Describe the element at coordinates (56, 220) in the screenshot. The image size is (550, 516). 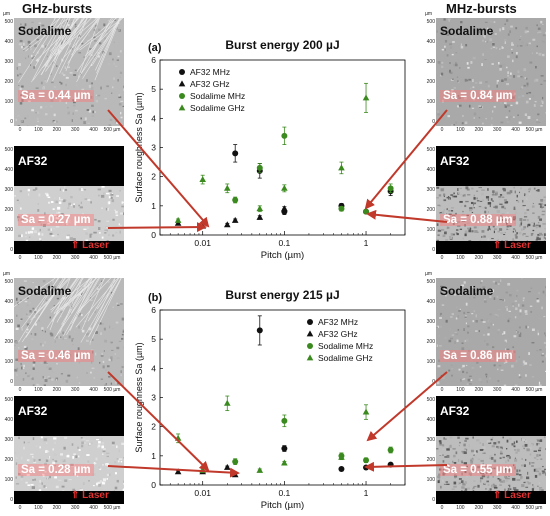
I see `sa-label: Sa = 0.27 µm` at that location.